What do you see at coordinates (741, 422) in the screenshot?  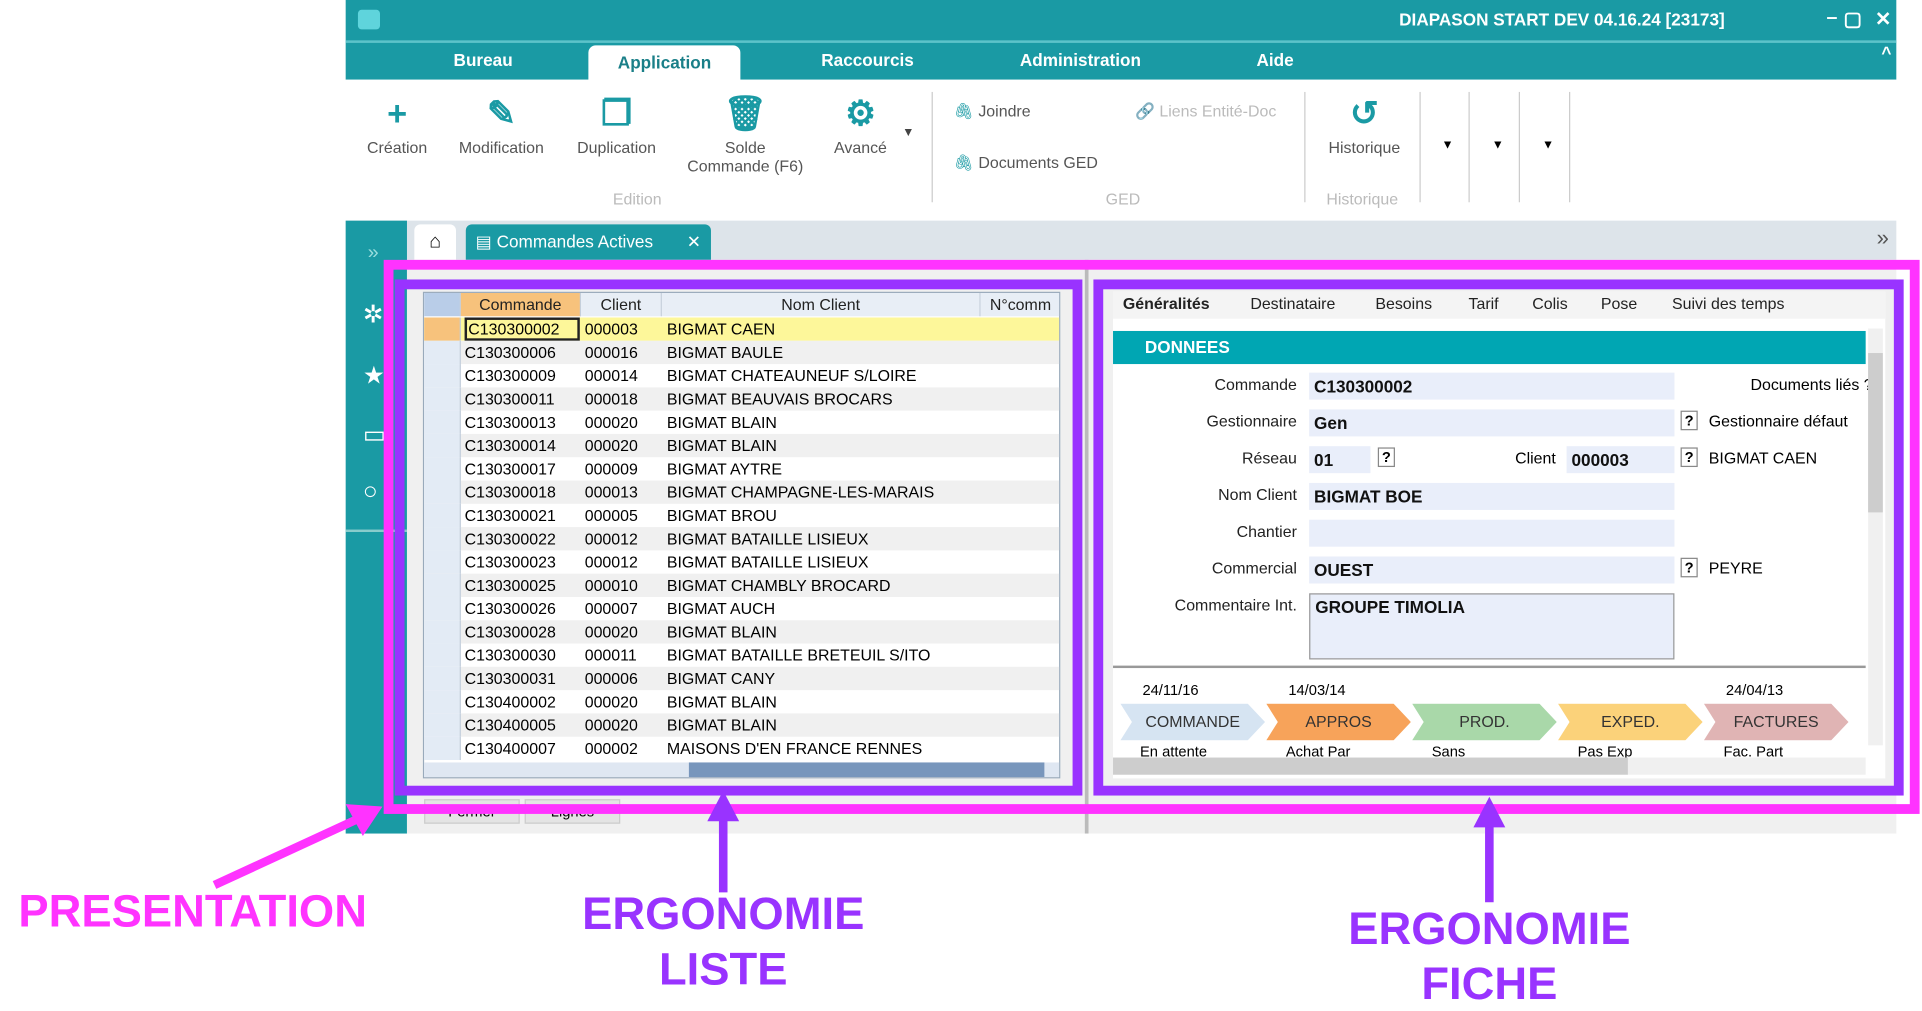 I see `table-row: C130300013 000020 BIGMAT BLAIN` at bounding box center [741, 422].